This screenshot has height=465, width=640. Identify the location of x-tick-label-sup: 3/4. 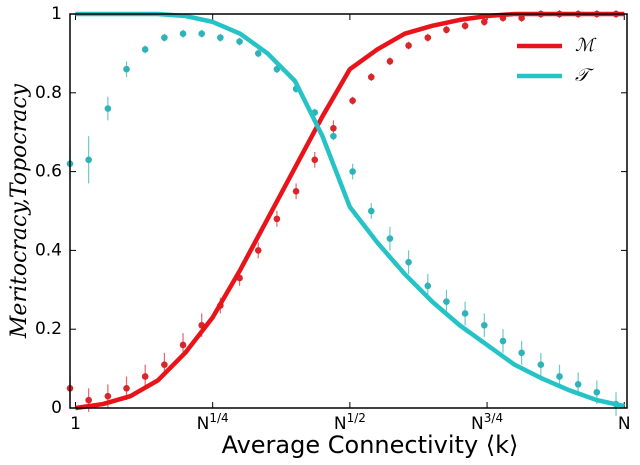
(493, 418).